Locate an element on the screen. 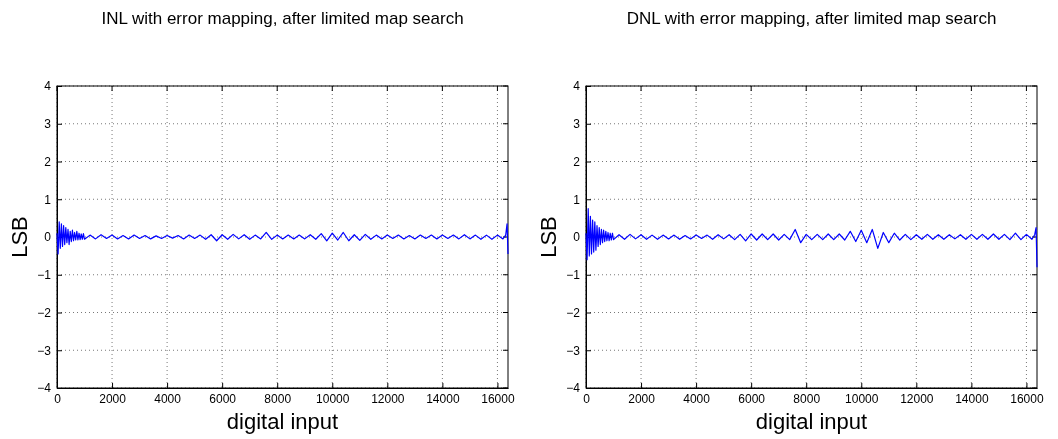 This screenshot has height=439, width=1058. chart-title: INL with error mapping, after limited map search is located at coordinates (282, 18).